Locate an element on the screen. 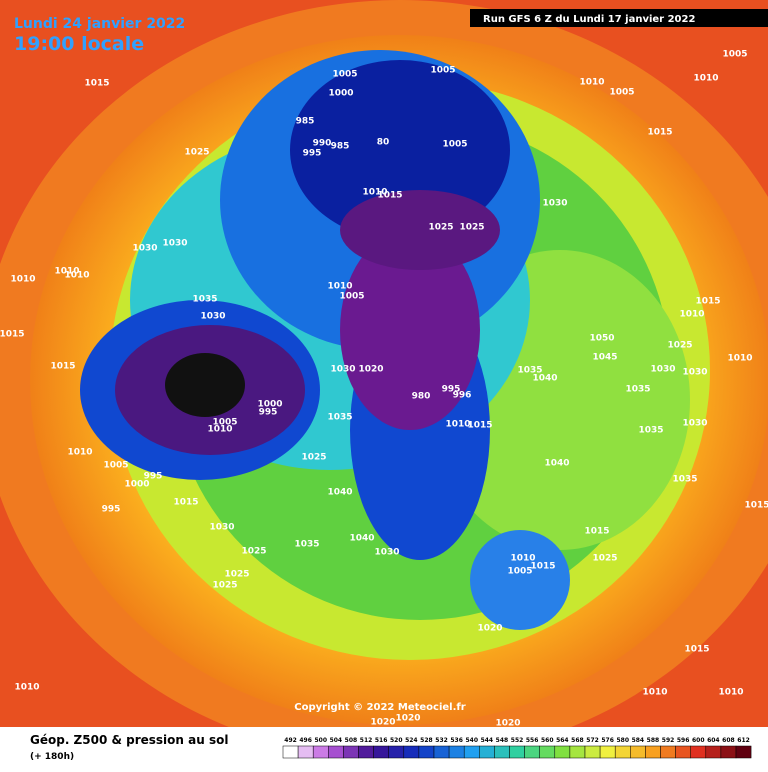  scale-label: 544 is located at coordinates (487, 740).